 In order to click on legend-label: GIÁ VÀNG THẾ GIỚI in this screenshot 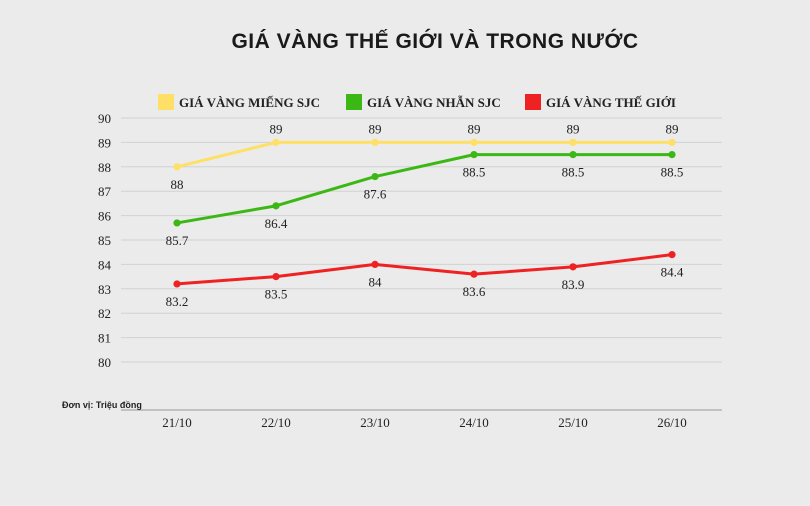, I will do `click(611, 102)`.